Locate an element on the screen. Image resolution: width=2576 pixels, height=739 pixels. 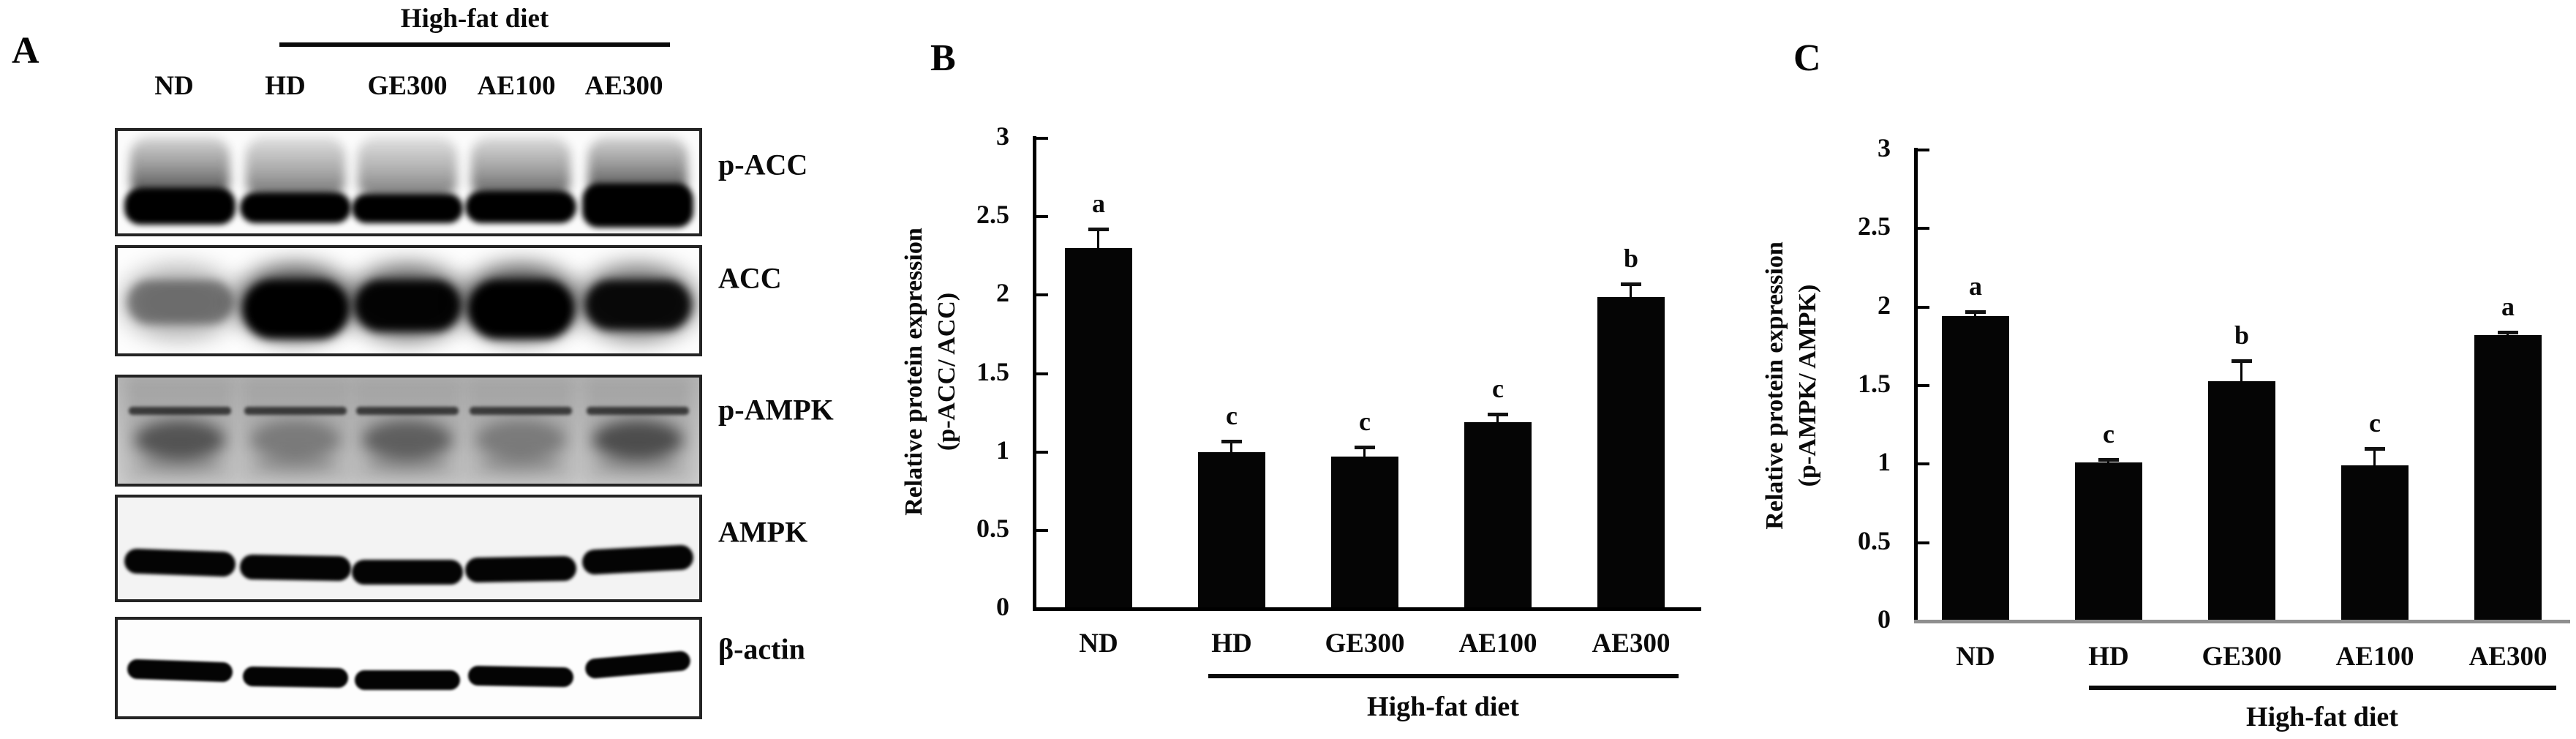
category-label: AE100 is located at coordinates (2374, 657).